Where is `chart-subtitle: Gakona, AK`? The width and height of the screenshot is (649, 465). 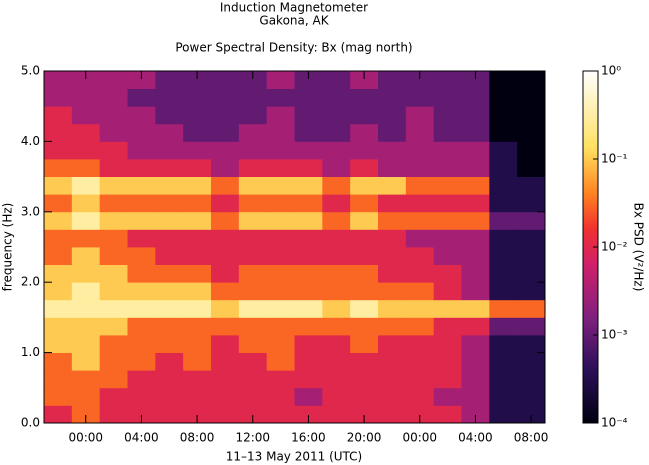 chart-subtitle: Gakona, AK is located at coordinates (294, 21).